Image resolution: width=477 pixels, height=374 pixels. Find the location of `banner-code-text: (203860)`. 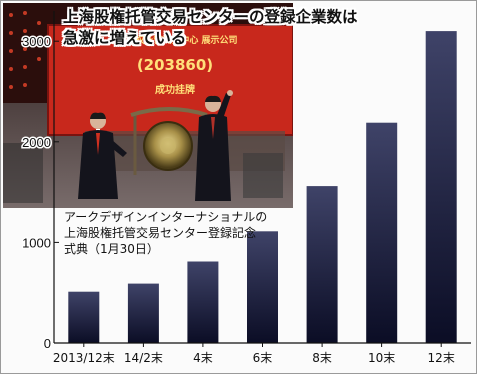

banner-code-text: (203860) is located at coordinates (175, 65).